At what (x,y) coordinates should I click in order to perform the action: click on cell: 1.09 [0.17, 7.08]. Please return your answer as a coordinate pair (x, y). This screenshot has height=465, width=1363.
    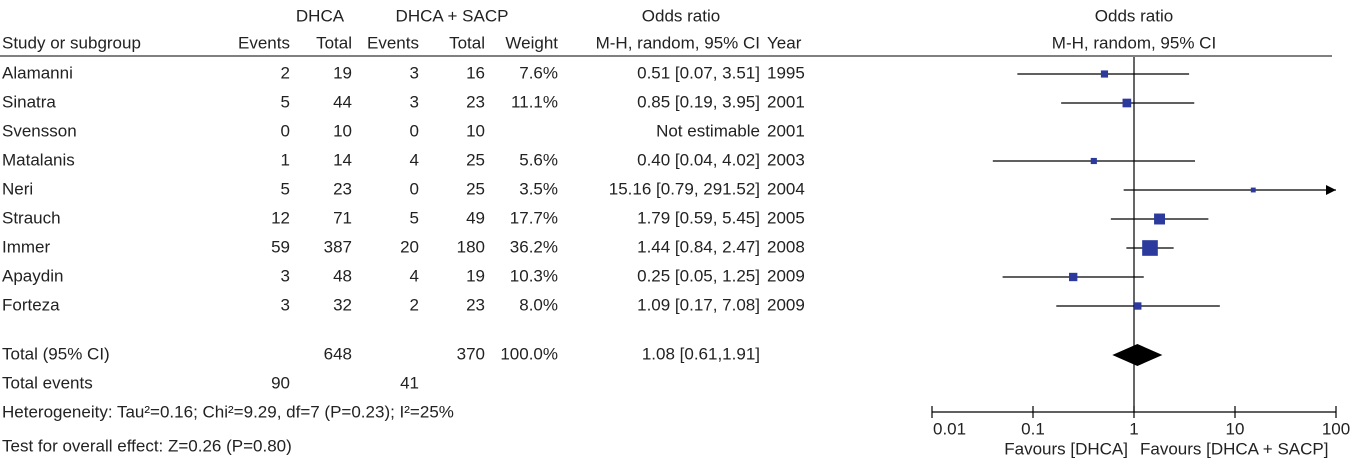
    Looking at the image, I should click on (698, 304).